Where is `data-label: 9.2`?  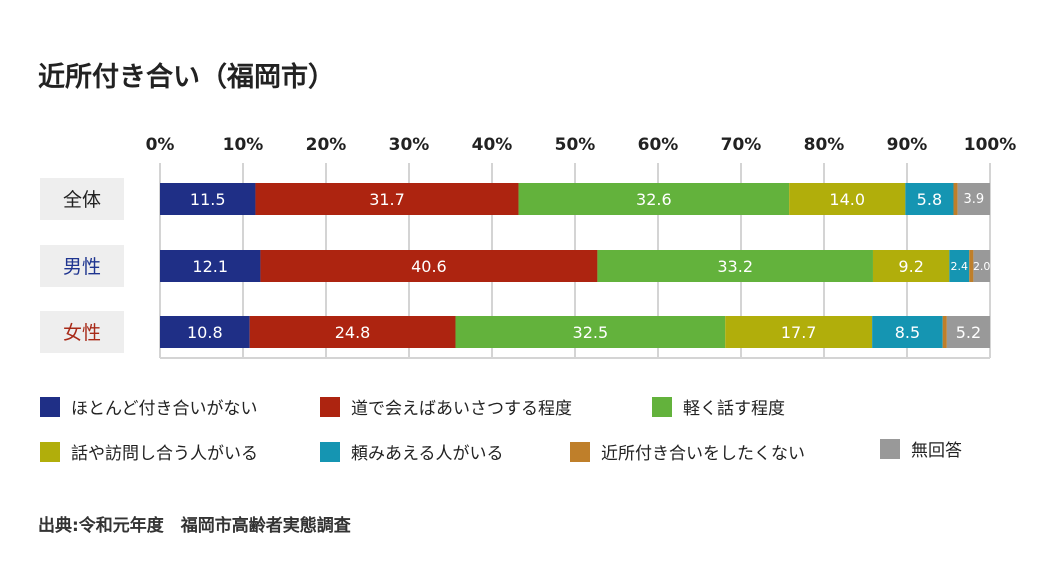 data-label: 9.2 is located at coordinates (910, 266).